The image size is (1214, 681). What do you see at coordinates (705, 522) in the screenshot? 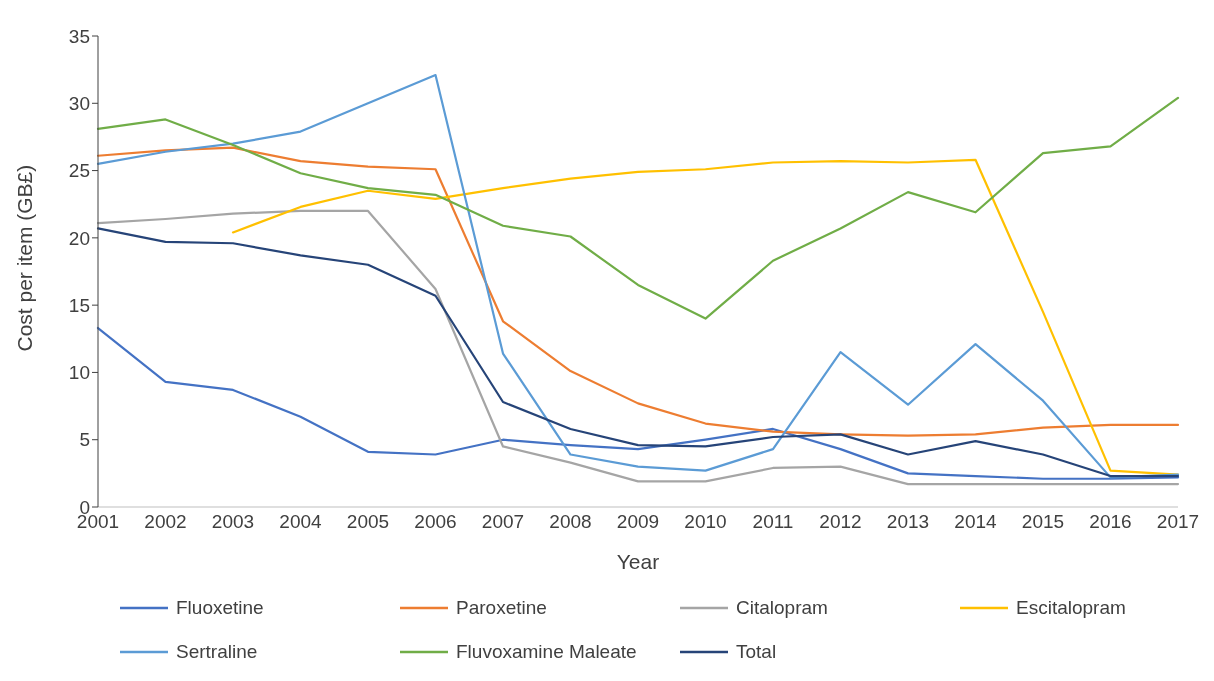
I see `x-tick-label: 2010` at bounding box center [705, 522].